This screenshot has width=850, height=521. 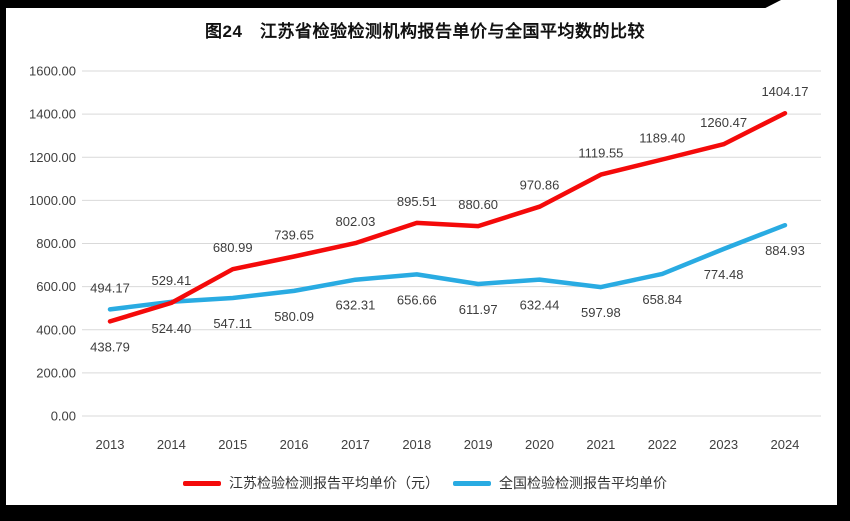 What do you see at coordinates (110, 287) in the screenshot?
I see `data-label: 494.17` at bounding box center [110, 287].